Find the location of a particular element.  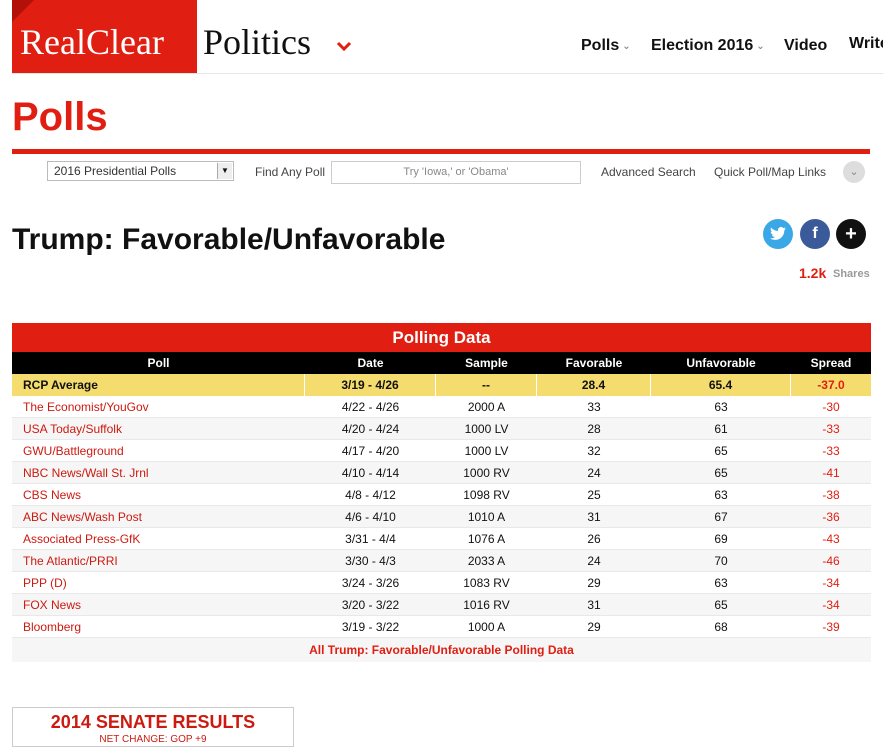

search-input: Try 'Iowa,' or 'Obama' is located at coordinates (456, 172).